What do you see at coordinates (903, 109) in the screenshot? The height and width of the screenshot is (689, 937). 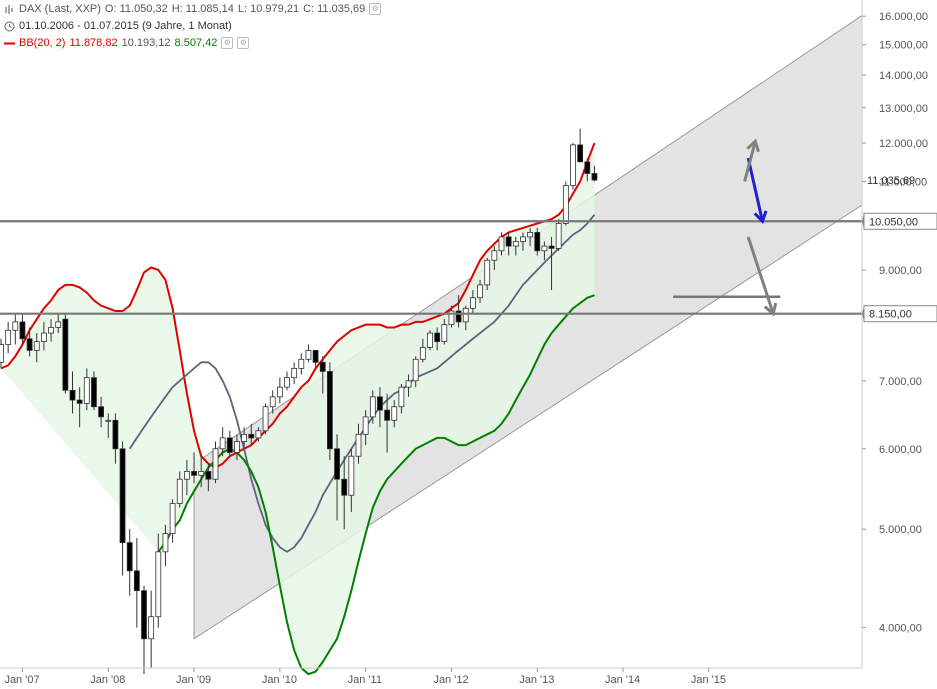 I see `y-tick-label: 13.000,00` at bounding box center [903, 109].